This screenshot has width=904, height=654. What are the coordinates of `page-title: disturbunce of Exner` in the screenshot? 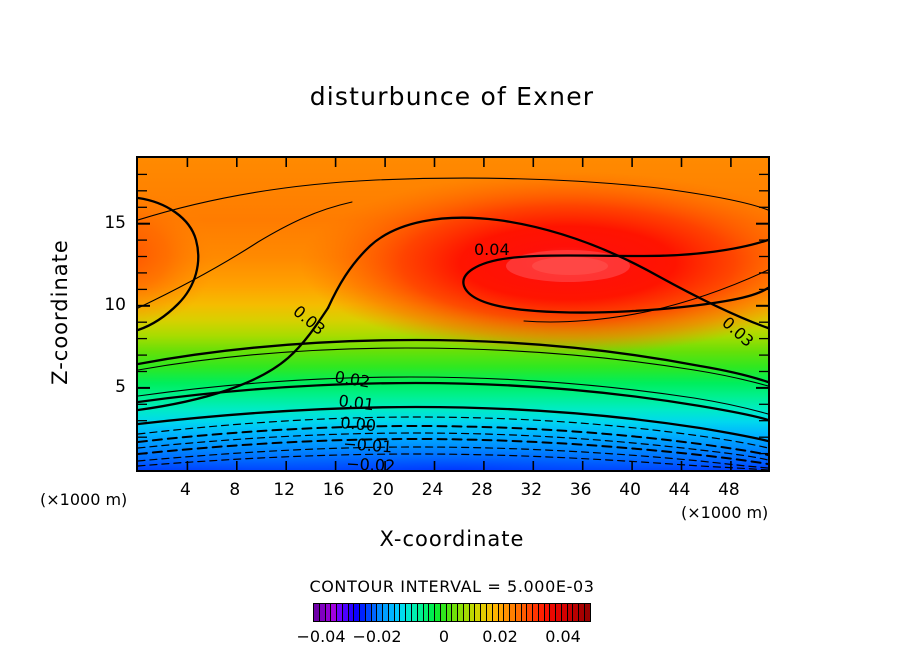 It's located at (452, 96).